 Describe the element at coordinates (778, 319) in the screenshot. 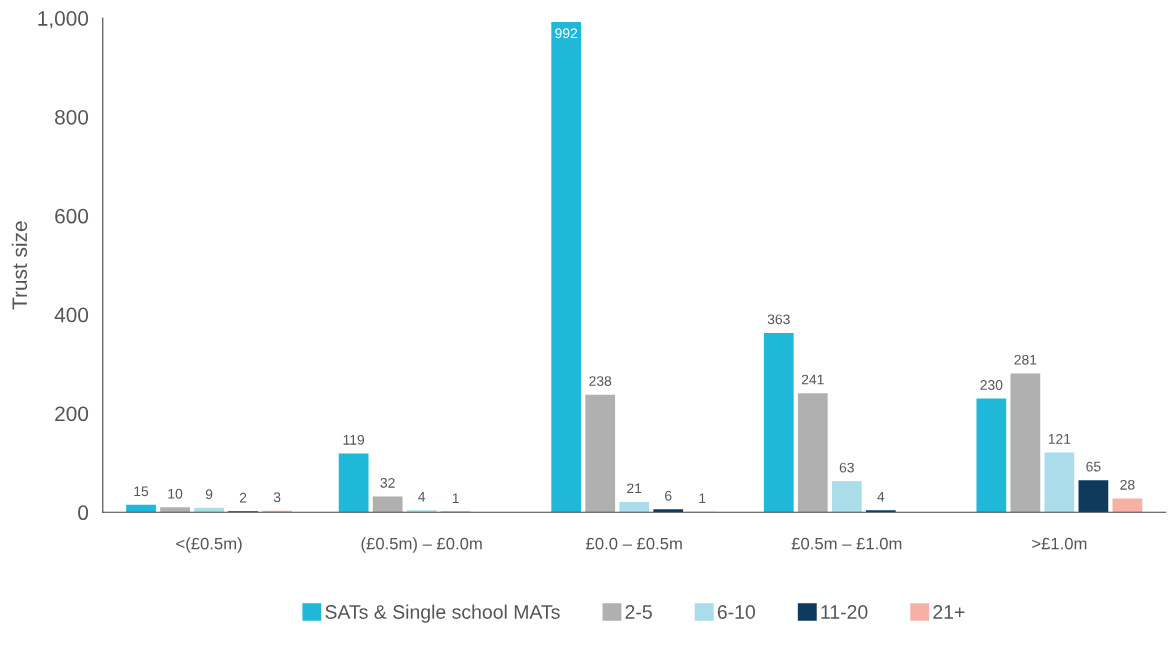

I see `data-label: 363` at that location.